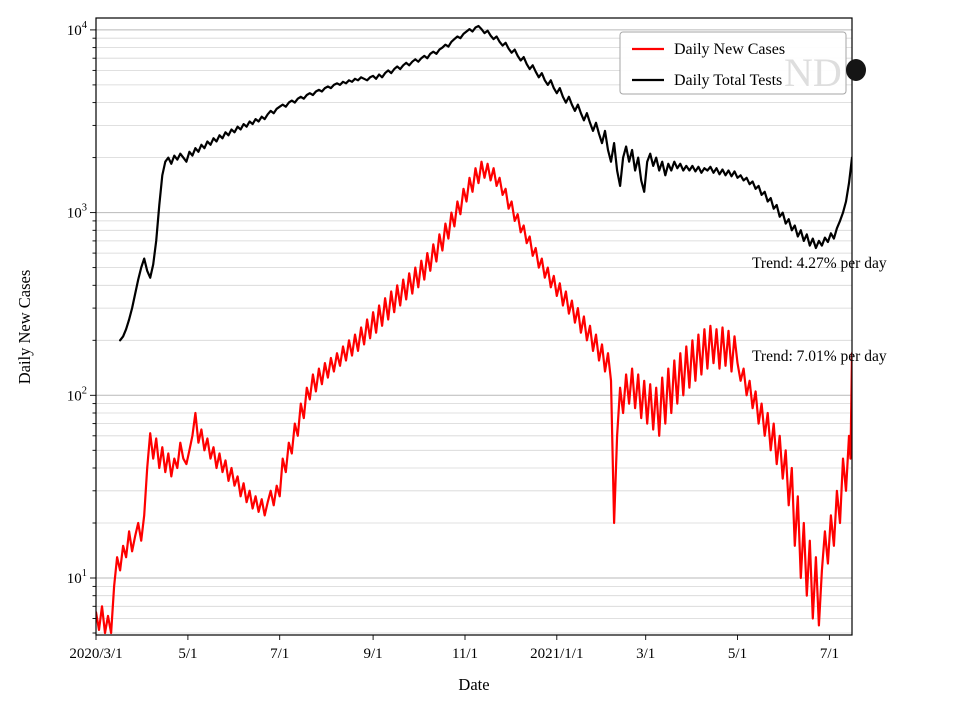 The image size is (960, 720). What do you see at coordinates (24, 327) in the screenshot?
I see `y-axis-label: Daily New Cases` at bounding box center [24, 327].